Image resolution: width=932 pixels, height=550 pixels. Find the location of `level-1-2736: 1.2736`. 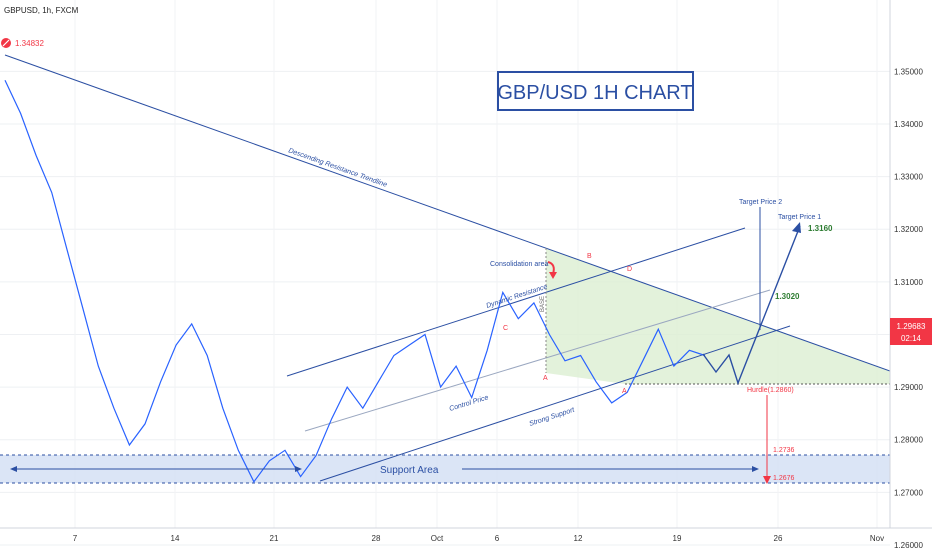

level-1-2736: 1.2736 is located at coordinates (784, 450).